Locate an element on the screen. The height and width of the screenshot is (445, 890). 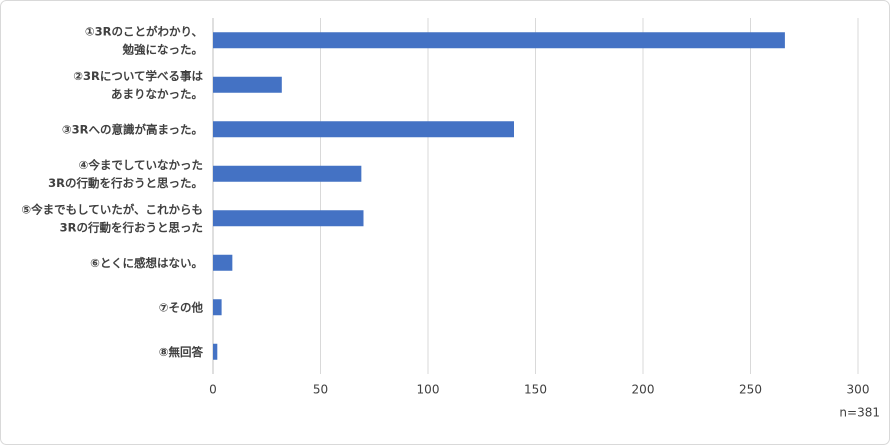
y-tick-label: ①3Rのことがわかり、勉強になった。 is located at coordinates (144, 40).